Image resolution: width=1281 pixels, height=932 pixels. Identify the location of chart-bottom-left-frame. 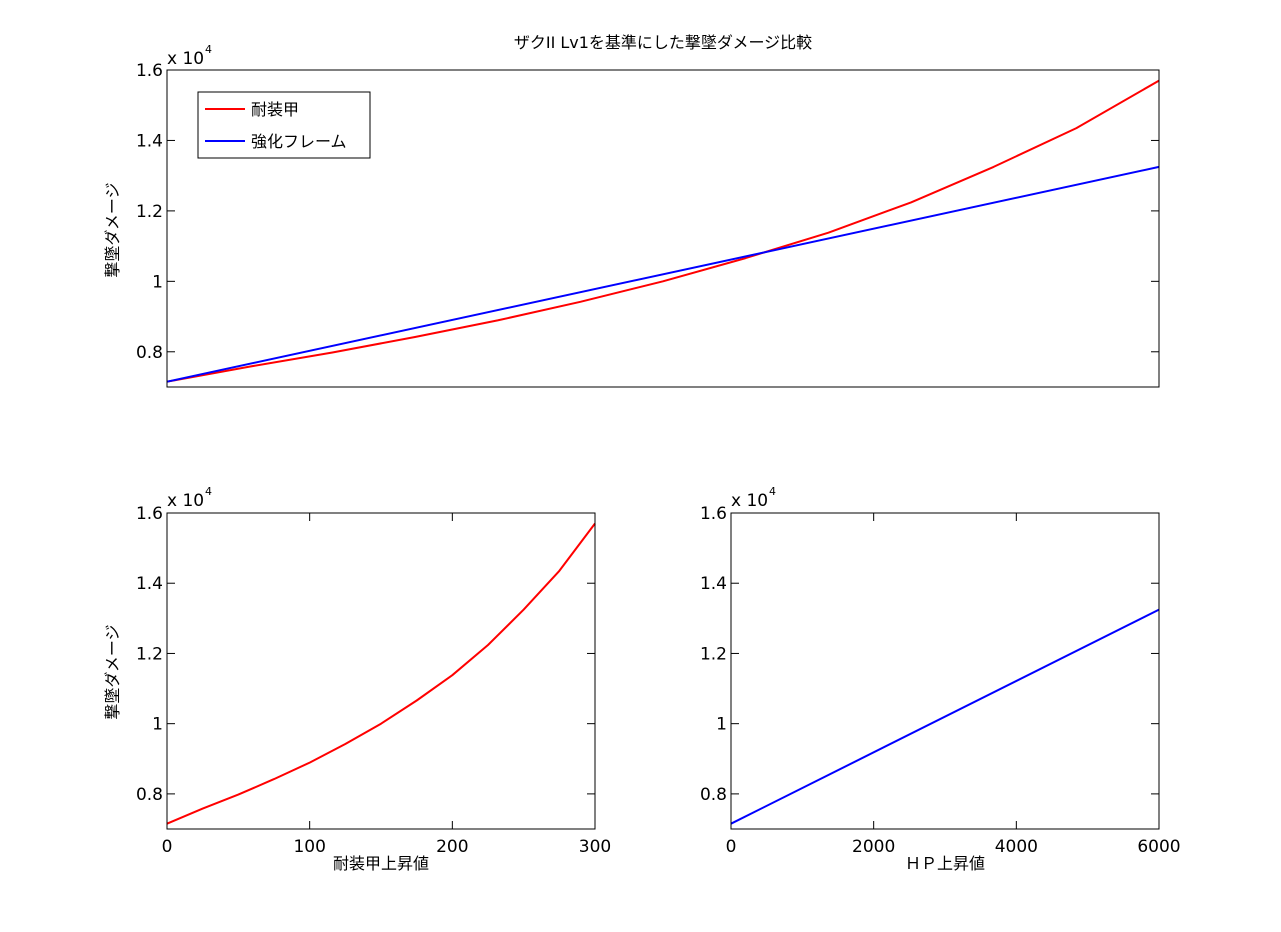
(381, 671).